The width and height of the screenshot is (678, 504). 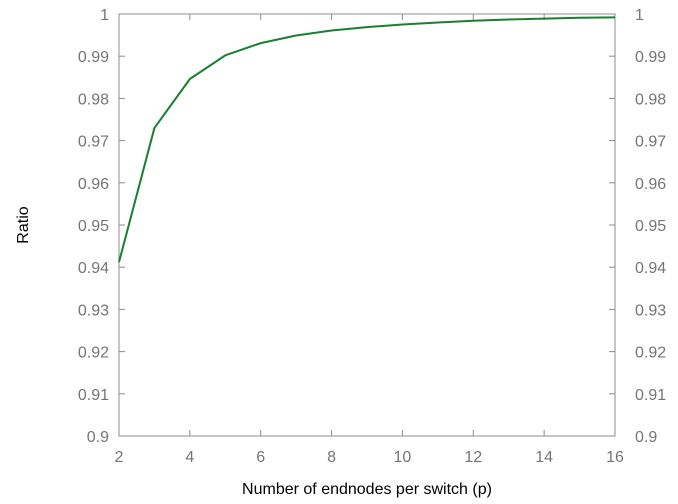 I want to click on y-tick-label-right: 0.99, so click(x=650, y=57).